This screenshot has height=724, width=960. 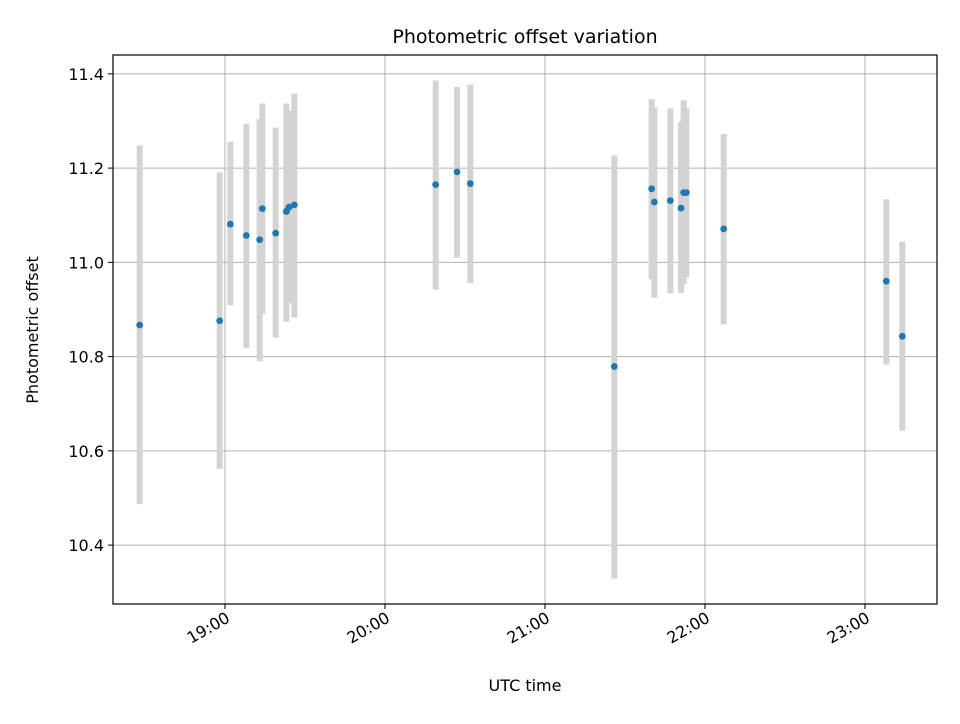 What do you see at coordinates (86, 74) in the screenshot?
I see `y-tick-label: 11.4` at bounding box center [86, 74].